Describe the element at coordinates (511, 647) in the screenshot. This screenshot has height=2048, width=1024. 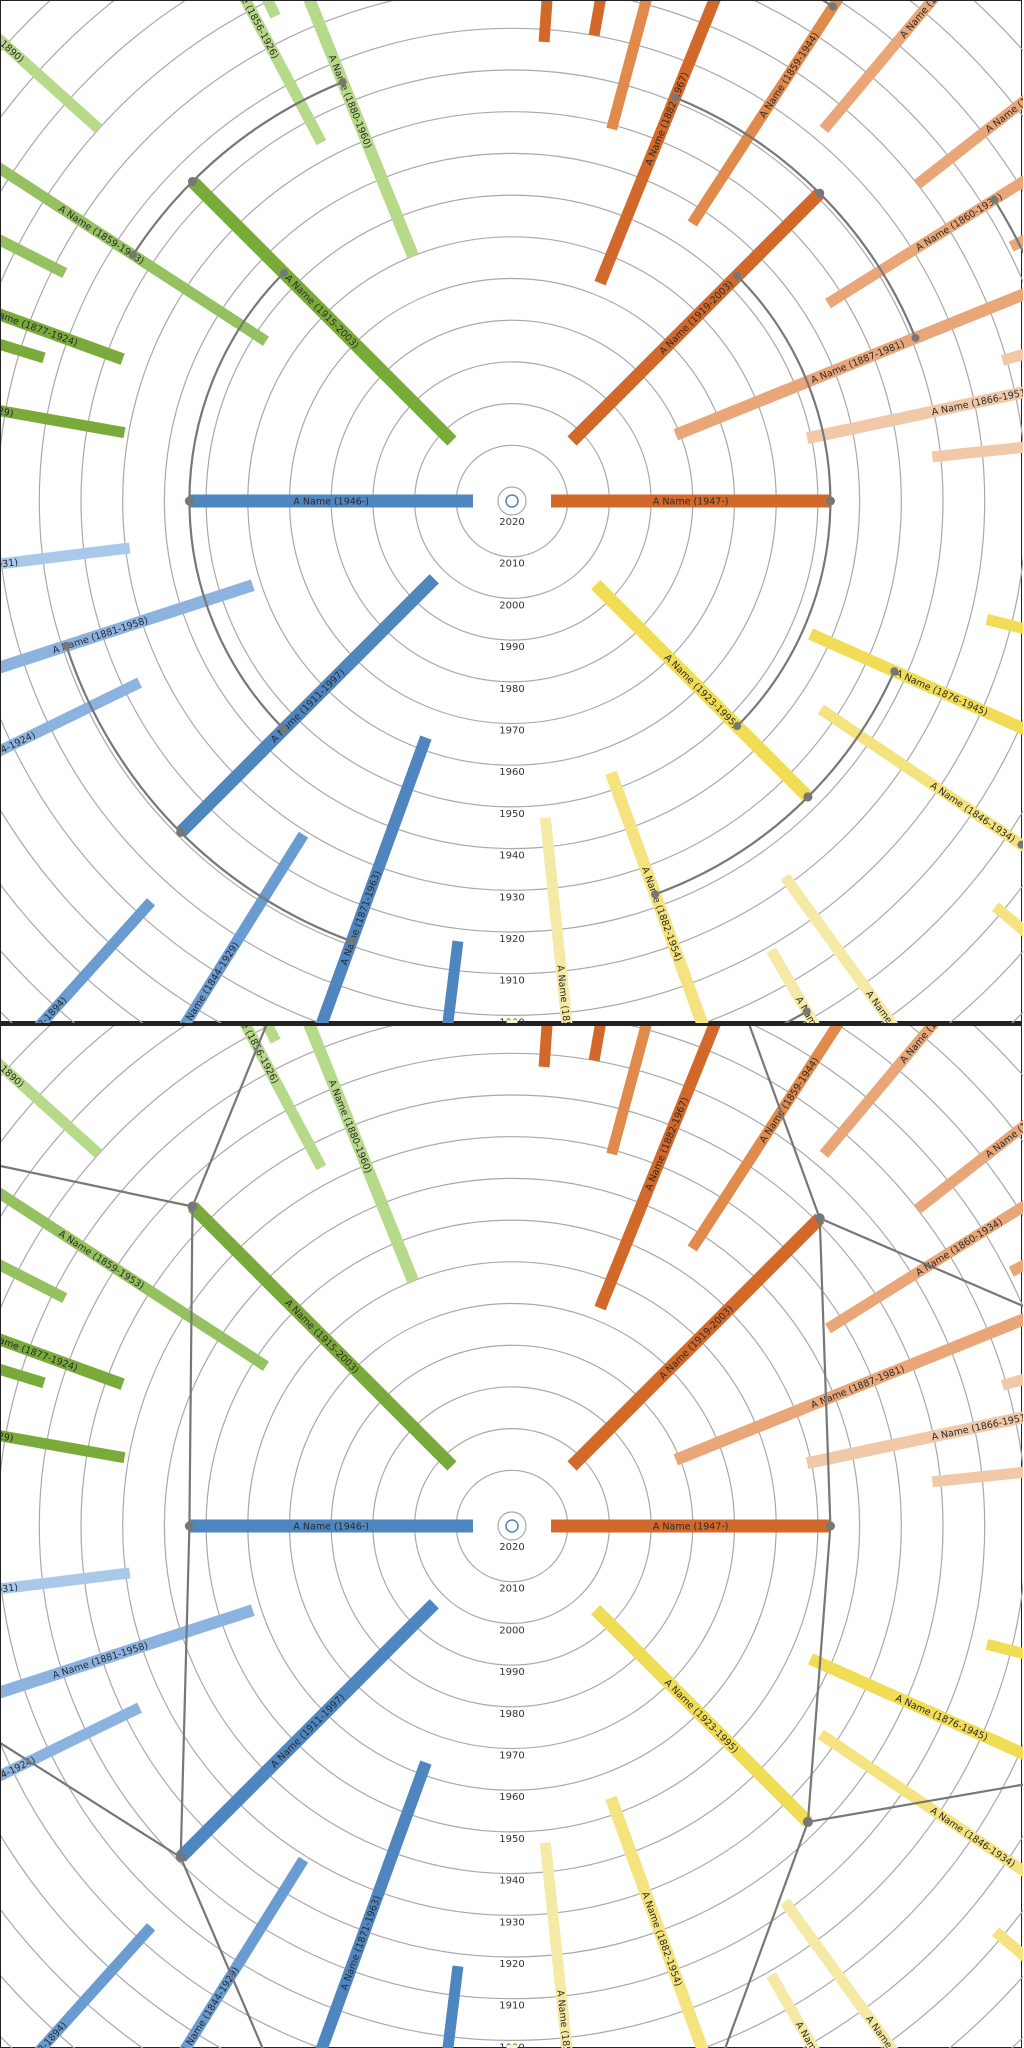
I see `year-tick-label: 1990` at that location.